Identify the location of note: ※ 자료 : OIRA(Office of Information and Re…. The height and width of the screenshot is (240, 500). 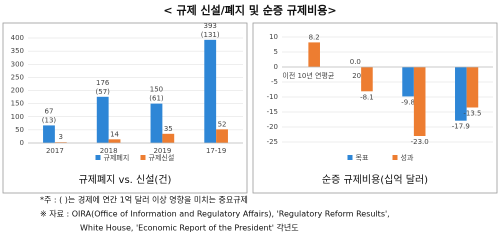
(215, 214).